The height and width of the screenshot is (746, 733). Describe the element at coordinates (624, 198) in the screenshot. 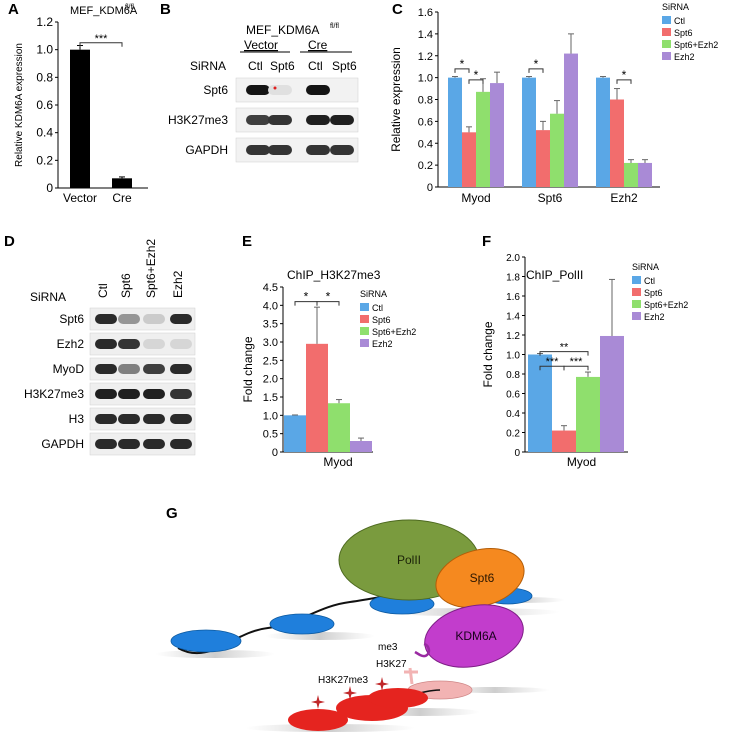

I see `x-tick-label: Ezh2` at that location.